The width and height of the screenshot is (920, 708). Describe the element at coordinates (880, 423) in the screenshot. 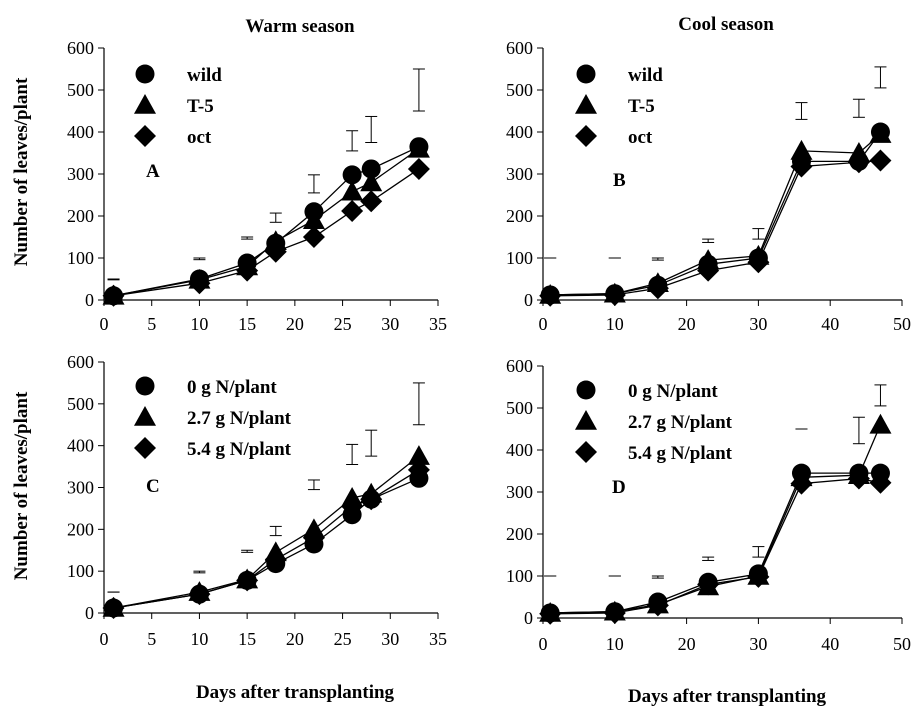

I see `data-point-2-7-g-n-plant` at that location.